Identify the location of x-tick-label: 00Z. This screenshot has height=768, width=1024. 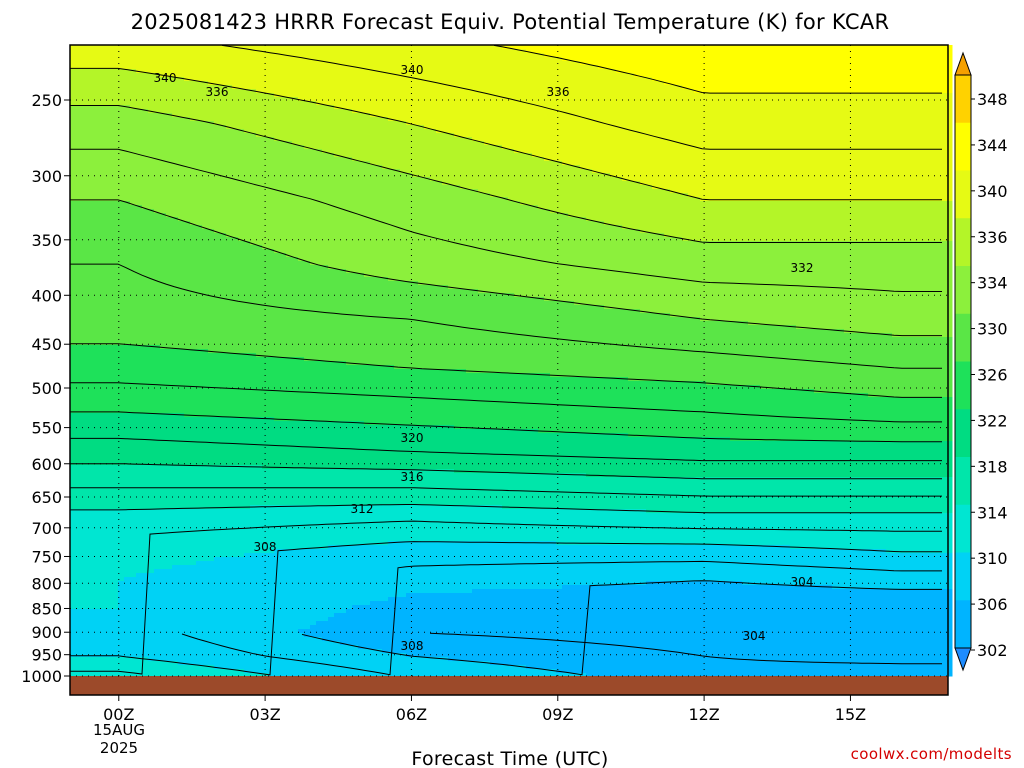
(118, 714).